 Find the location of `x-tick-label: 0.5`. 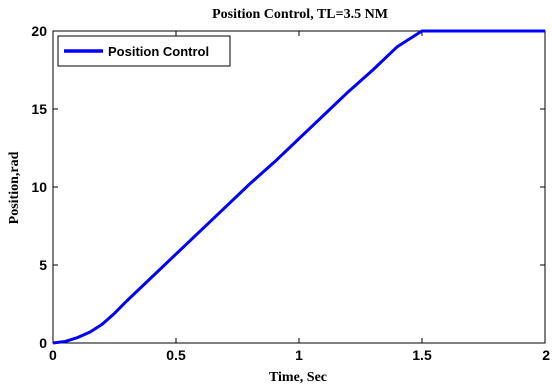

x-tick-label: 0.5 is located at coordinates (176, 355).